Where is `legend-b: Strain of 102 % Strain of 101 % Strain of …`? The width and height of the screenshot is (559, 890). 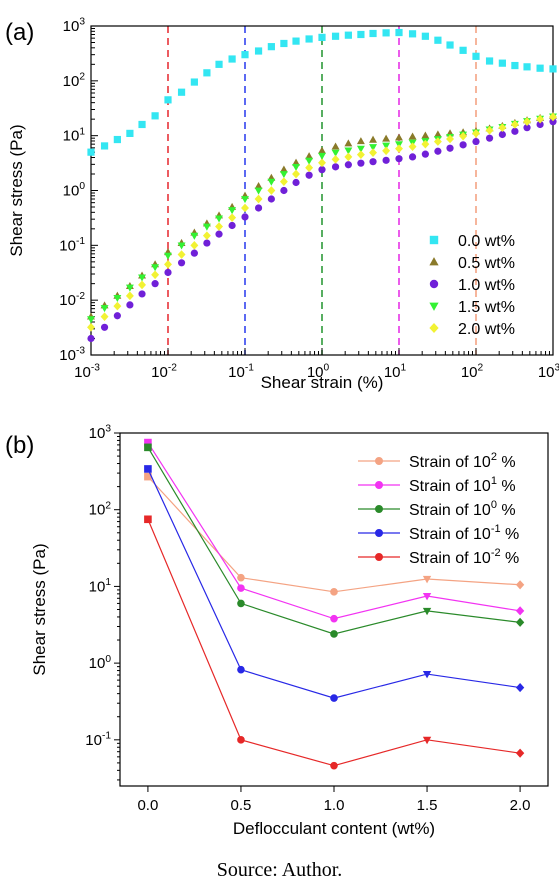 legend-b: Strain of 102 % Strain of 101 % Strain of … is located at coordinates (438, 509).